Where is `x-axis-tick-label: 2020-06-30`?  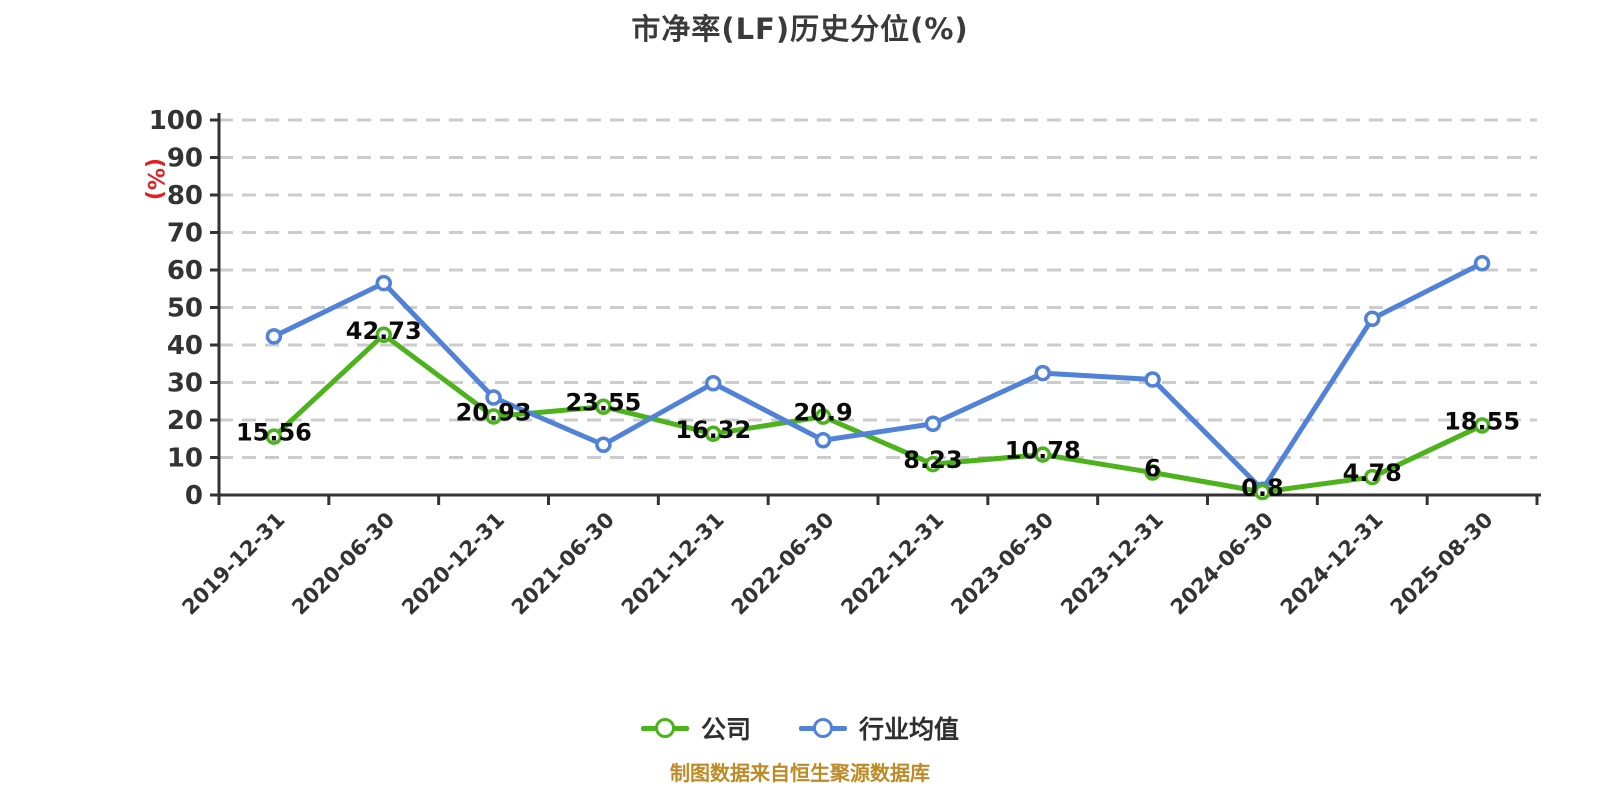
x-axis-tick-label: 2020-06-30 is located at coordinates (343, 564).